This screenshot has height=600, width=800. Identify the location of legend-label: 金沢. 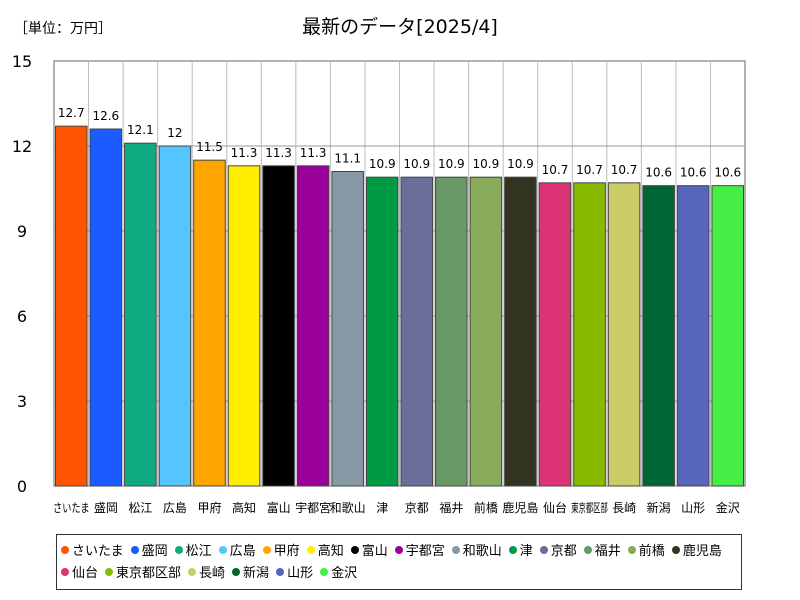
(344, 573).